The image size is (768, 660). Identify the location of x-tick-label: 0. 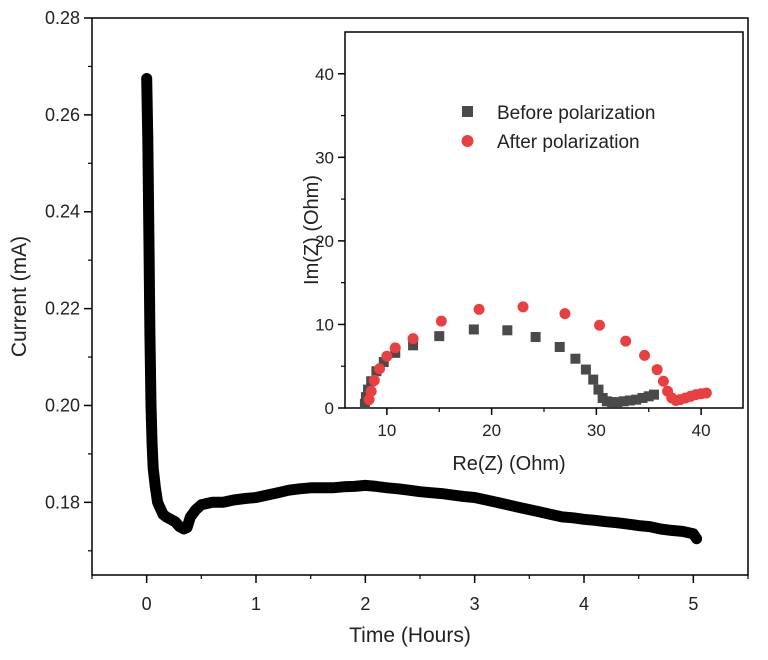
(147, 604).